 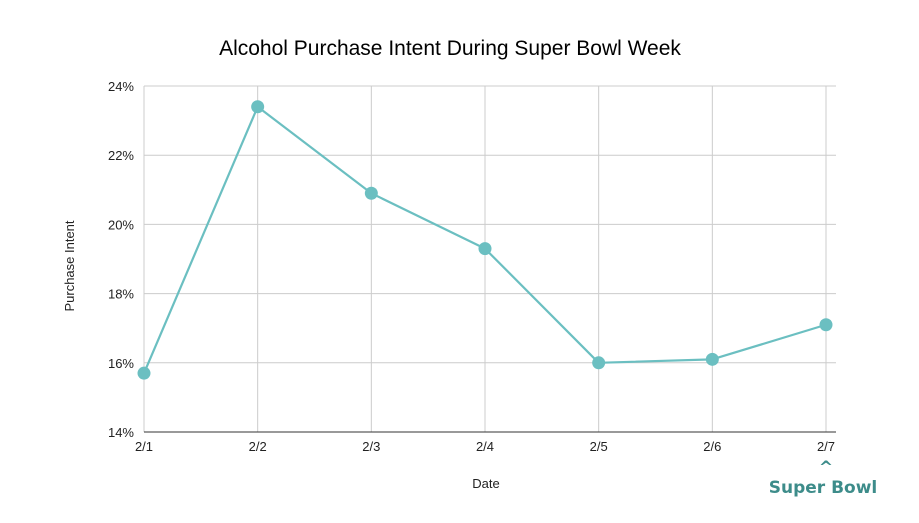 I want to click on y-axis-ticks: 14% 16% 18% 20% 22% 24%, so click(x=121, y=259).